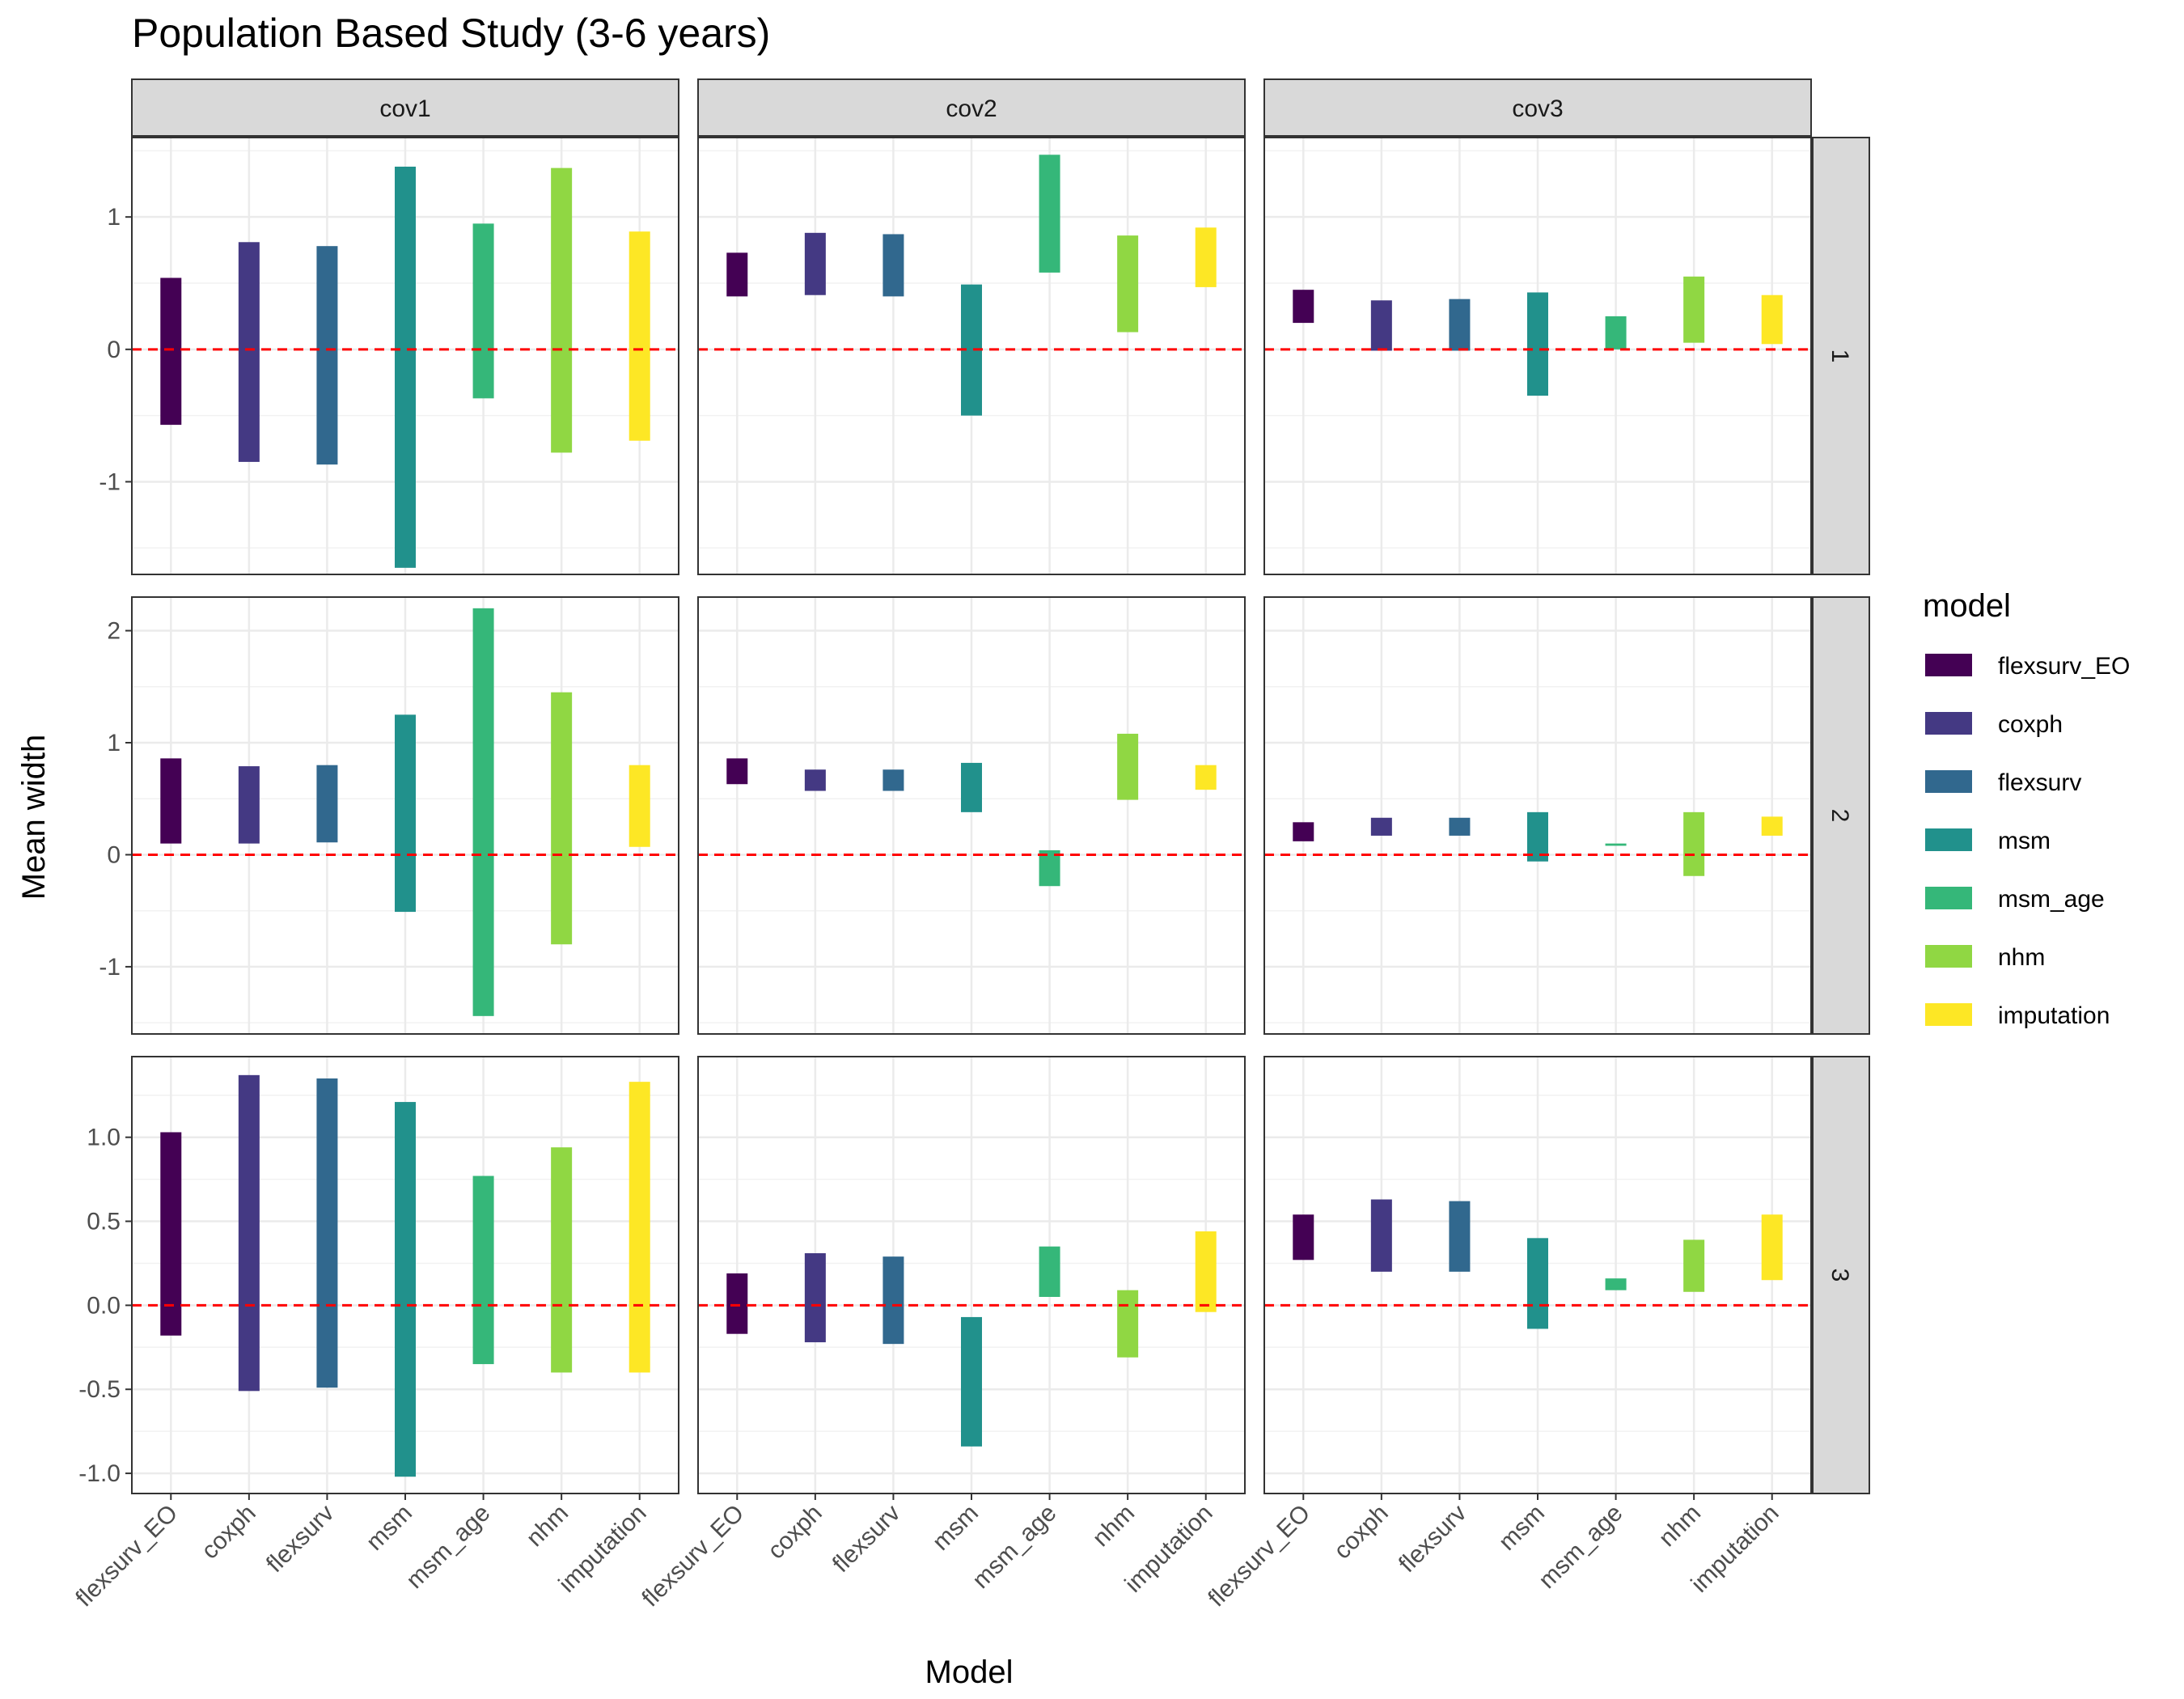 This screenshot has width=2184, height=1699. What do you see at coordinates (1949, 781) in the screenshot?
I see `legend-key-flexsurv` at bounding box center [1949, 781].